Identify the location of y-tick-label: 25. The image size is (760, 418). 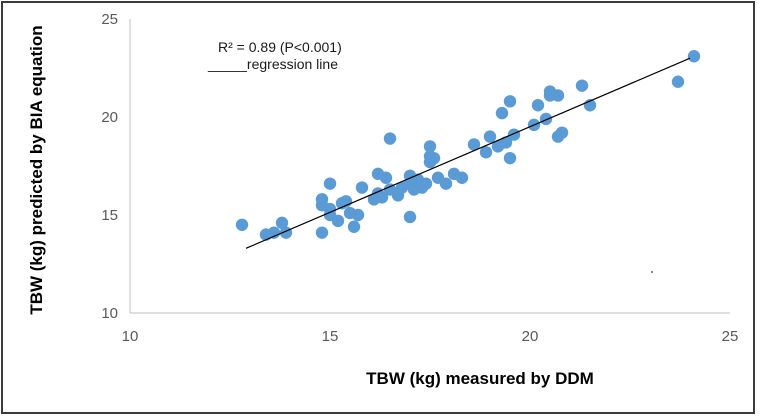
(109, 19).